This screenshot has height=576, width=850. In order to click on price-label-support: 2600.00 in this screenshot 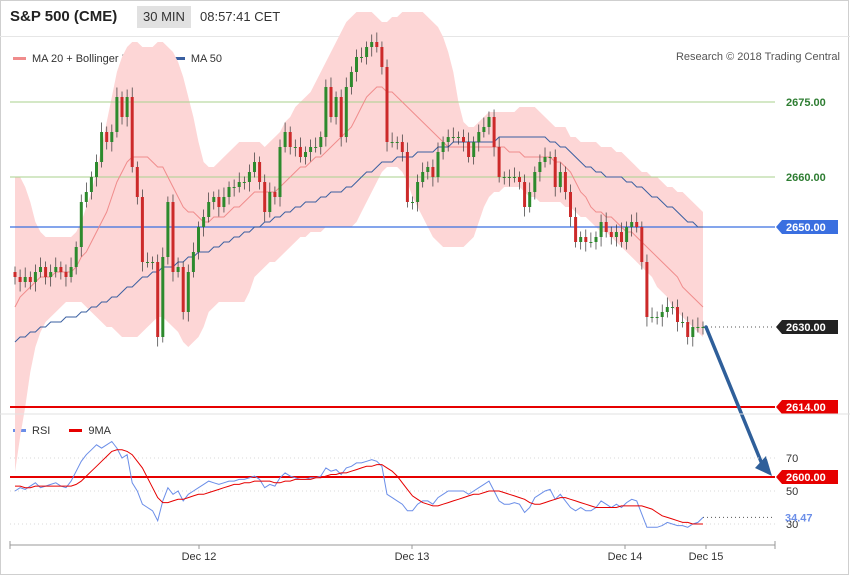, I will do `click(807, 477)`.